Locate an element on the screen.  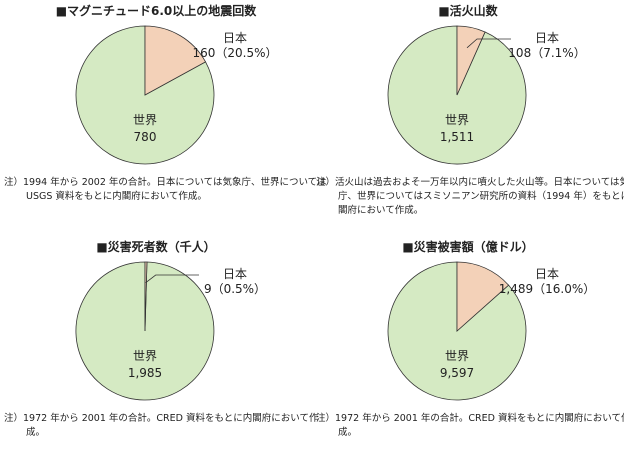
pie-chart: 日本1,489（16.0%） 世界 9,597 is located at coordinates (491, 331).